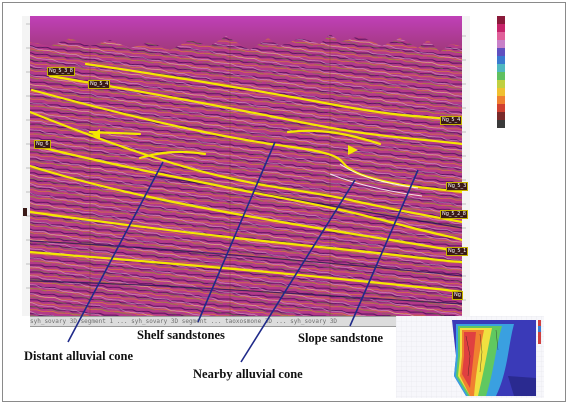 This screenshot has width=570, height=406. Describe the element at coordinates (61, 71) in the screenshot. I see `horizon-tag: Ng_5_3_8` at that location.